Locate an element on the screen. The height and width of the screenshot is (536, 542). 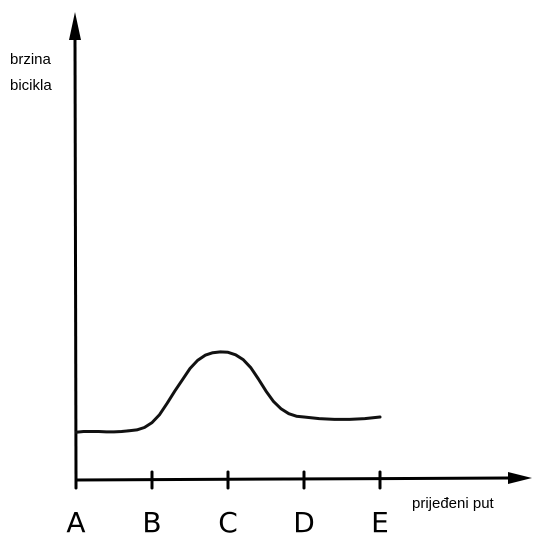
x-axis-ticks is located at coordinates (228, 480).